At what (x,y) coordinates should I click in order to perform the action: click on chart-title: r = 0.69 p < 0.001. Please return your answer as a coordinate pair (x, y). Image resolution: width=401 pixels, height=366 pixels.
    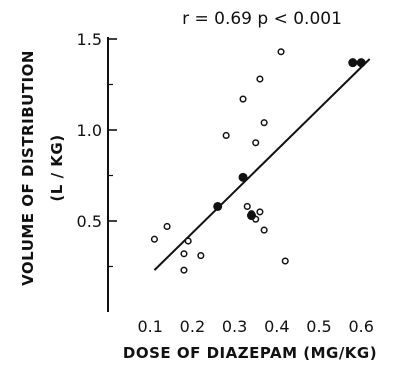
    Looking at the image, I should click on (262, 19).